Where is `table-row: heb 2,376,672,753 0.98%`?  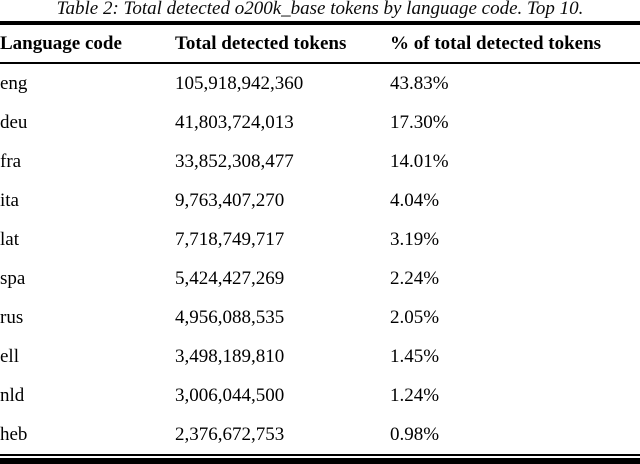 table-row: heb 2,376,672,753 0.98% is located at coordinates (320, 434).